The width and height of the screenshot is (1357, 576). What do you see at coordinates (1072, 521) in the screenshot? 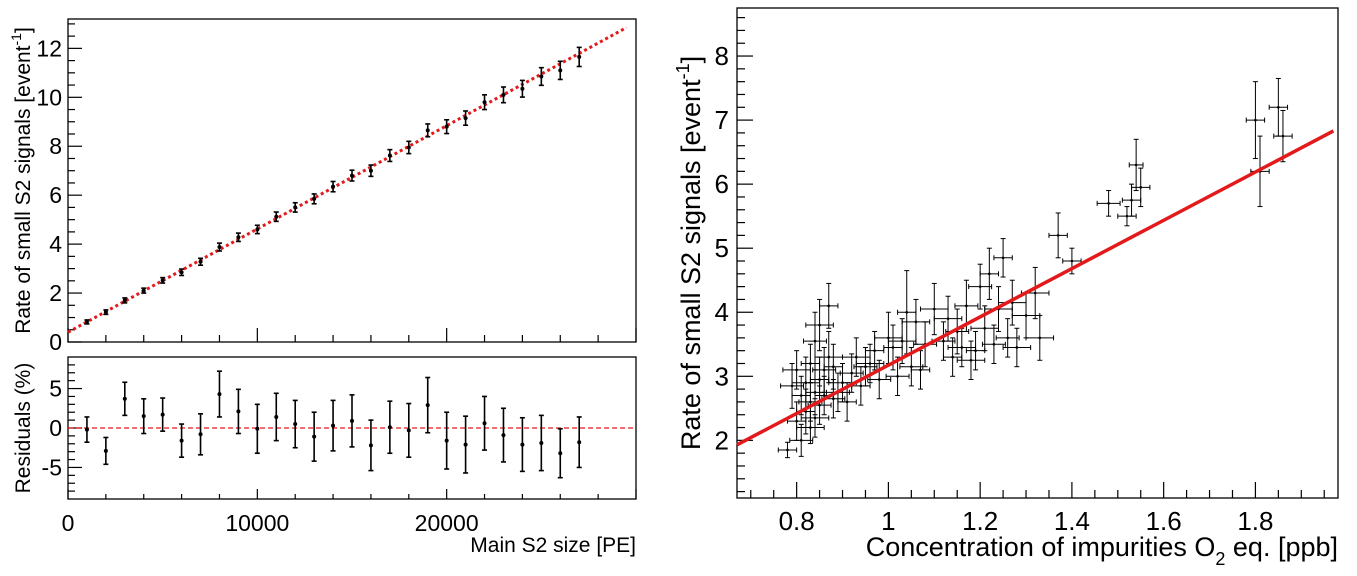
I see `x-tick-label: 1.4` at bounding box center [1072, 521].